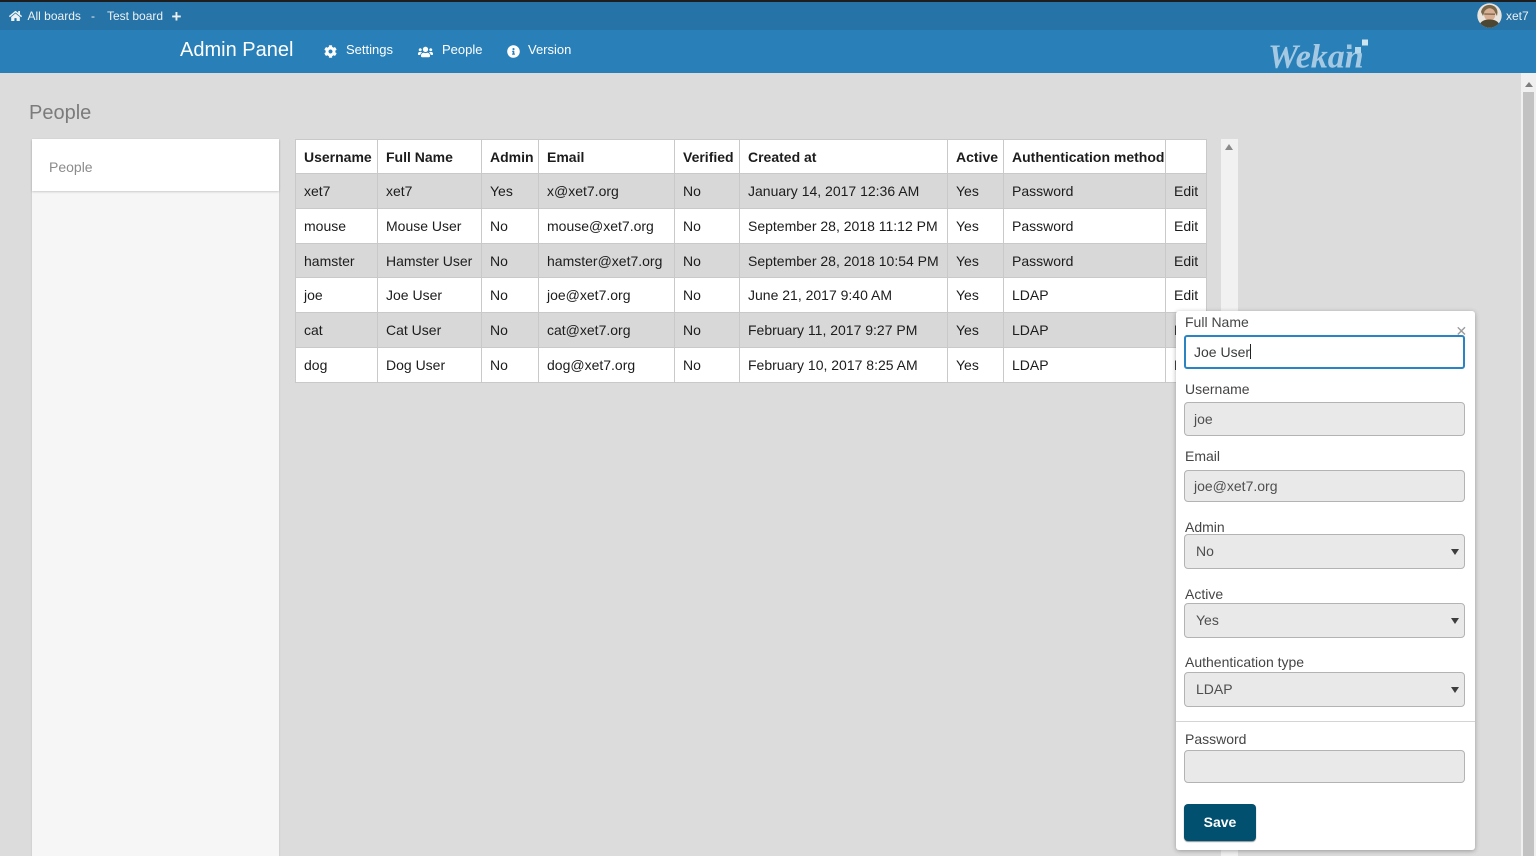 The image size is (1536, 856). Describe the element at coordinates (1316, 56) in the screenshot. I see `svg-text: Wekan` at that location.